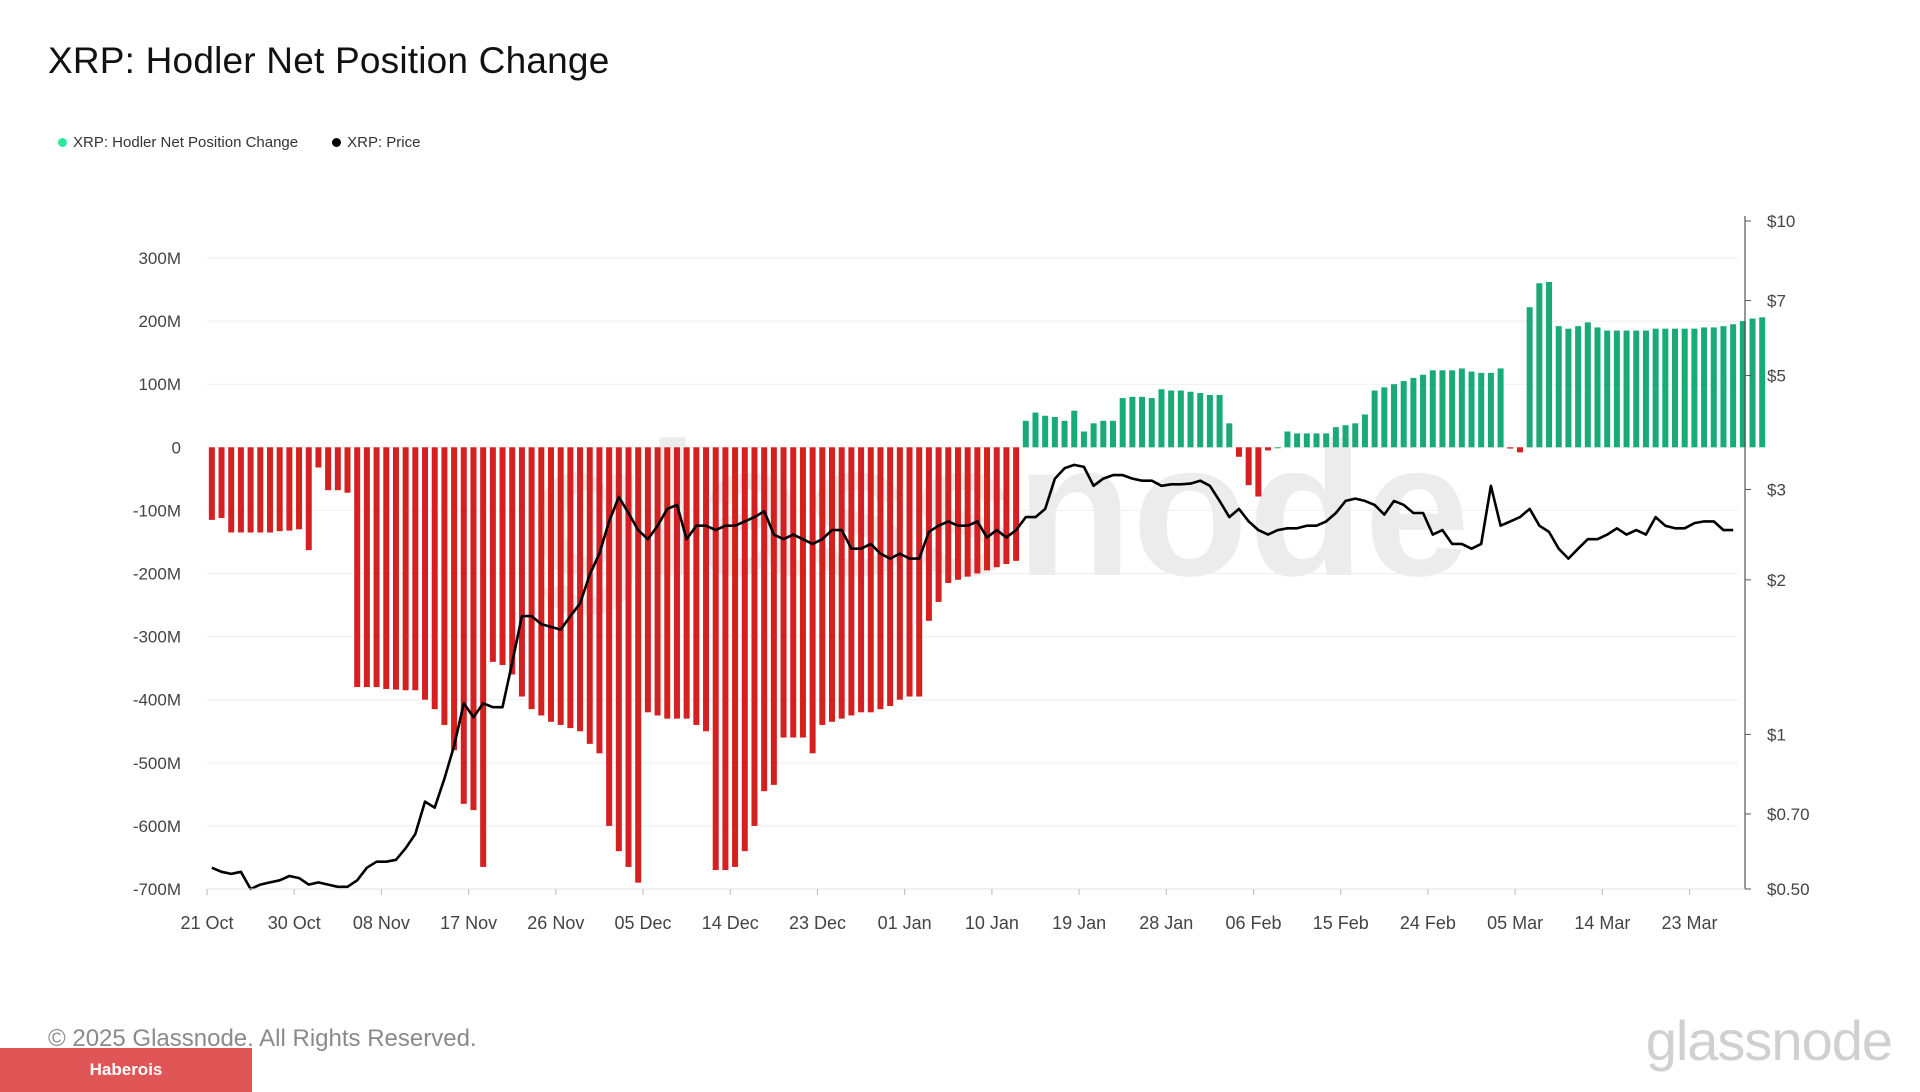 The height and width of the screenshot is (1092, 1920). Describe the element at coordinates (381, 923) in the screenshot. I see `x-tick-label: 08 Nov` at that location.